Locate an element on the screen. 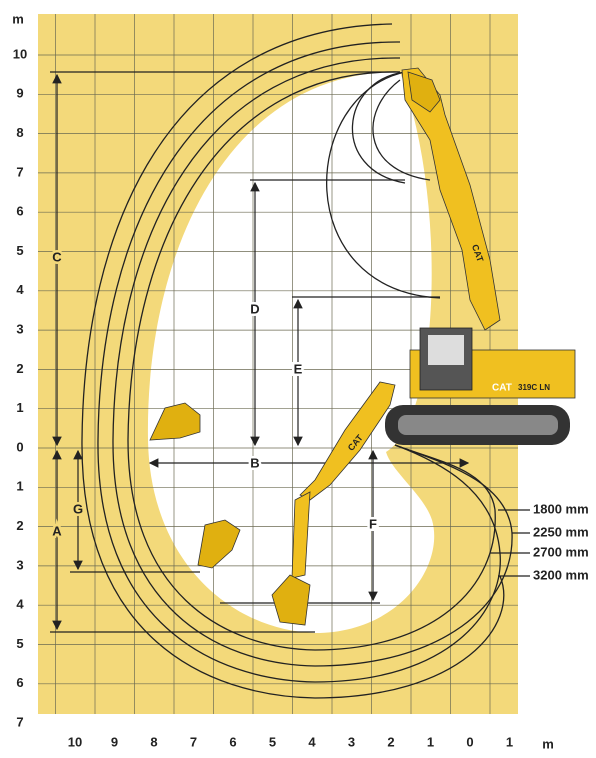 The height and width of the screenshot is (758, 596). letter-e: E is located at coordinates (298, 368).